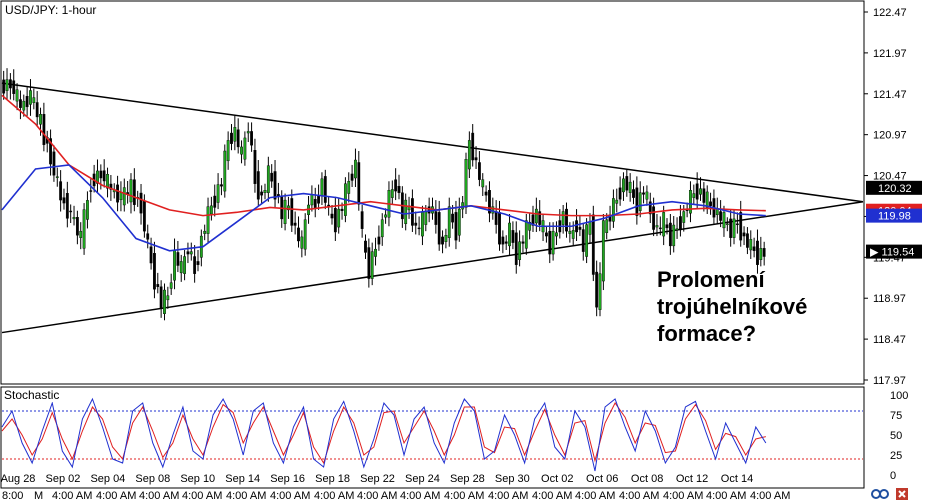 Image resolution: width=925 pixels, height=503 pixels. Describe the element at coordinates (242, 479) in the screenshot. I see `x-date-label: Sep 14` at that location.